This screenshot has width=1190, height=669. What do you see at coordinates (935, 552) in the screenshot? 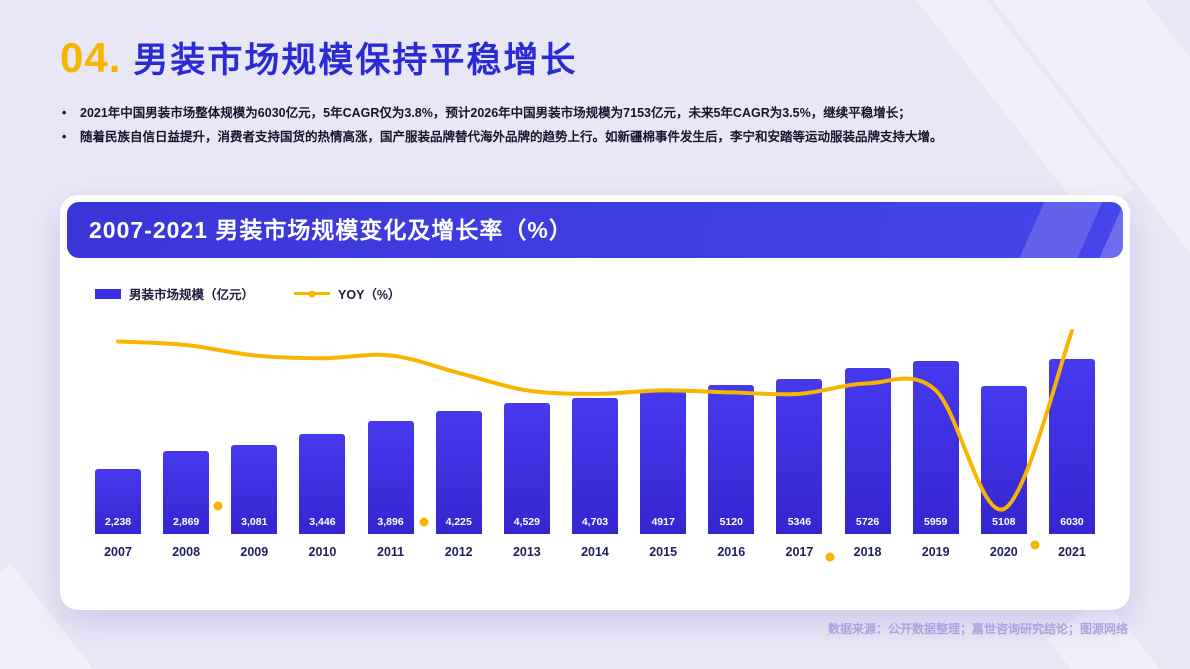
I see `year-label: 2019` at bounding box center [935, 552].